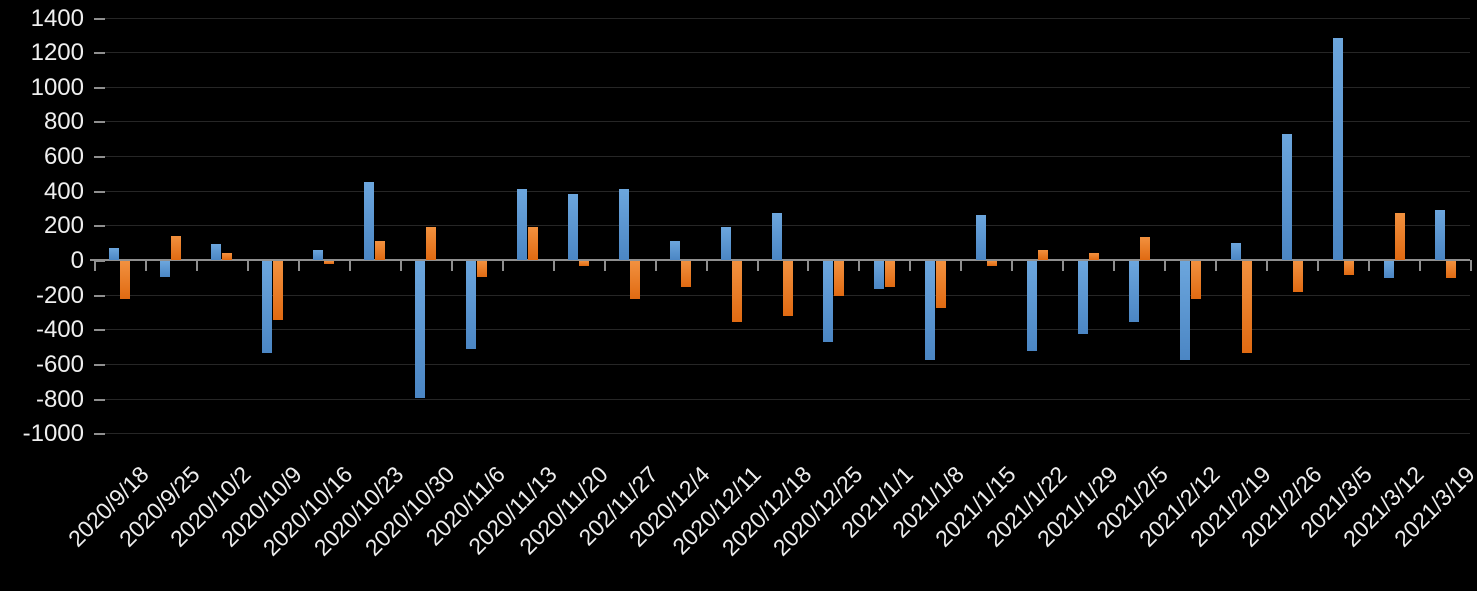 Image resolution: width=1477 pixels, height=591 pixels. Describe the element at coordinates (59, 295) in the screenshot. I see `y-axis-label: -200` at that location.